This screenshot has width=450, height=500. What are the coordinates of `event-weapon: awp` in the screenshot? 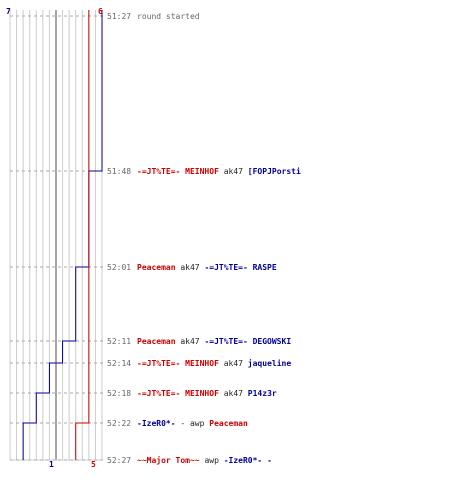 It's located at (212, 460).